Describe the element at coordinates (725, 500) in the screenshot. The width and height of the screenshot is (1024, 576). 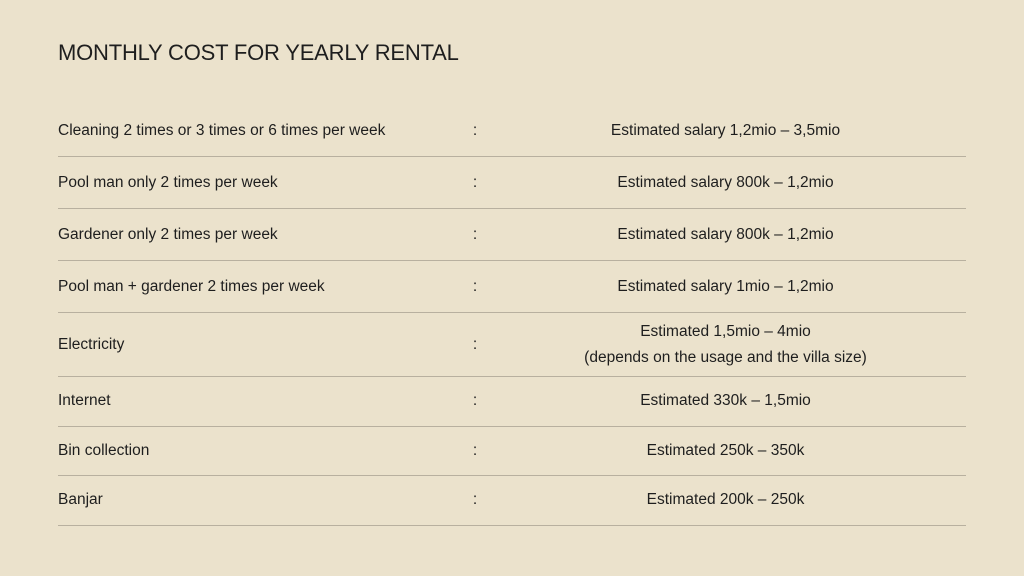
I see `row-value: Estimated 200k – 250k` at that location.